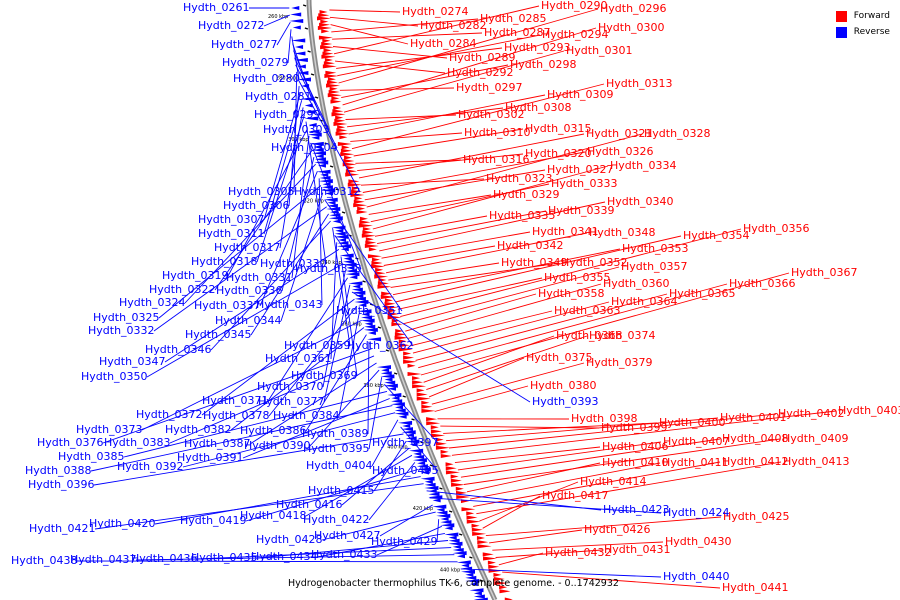 The width and height of the screenshot is (900, 600). Describe the element at coordinates (62, 528) in the screenshot. I see `reverse-gene-label: Hydth_0421` at that location.